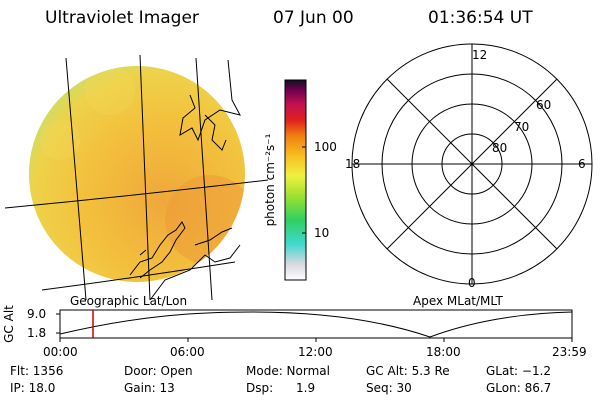 The image size is (600, 400). I want to click on orbit-xtick-1800: 18:00, so click(443, 352).